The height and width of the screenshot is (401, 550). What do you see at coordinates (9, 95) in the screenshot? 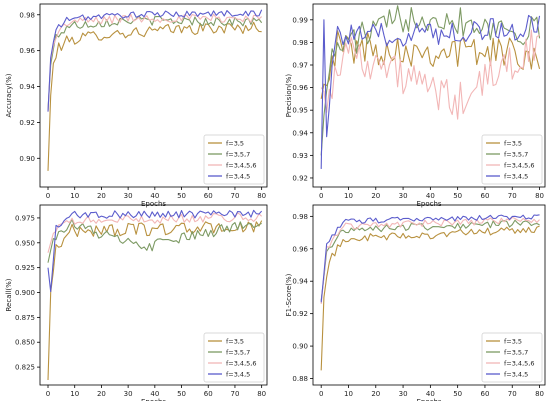
I see `y-axis-label: Accuracy(%)` at bounding box center [9, 95].